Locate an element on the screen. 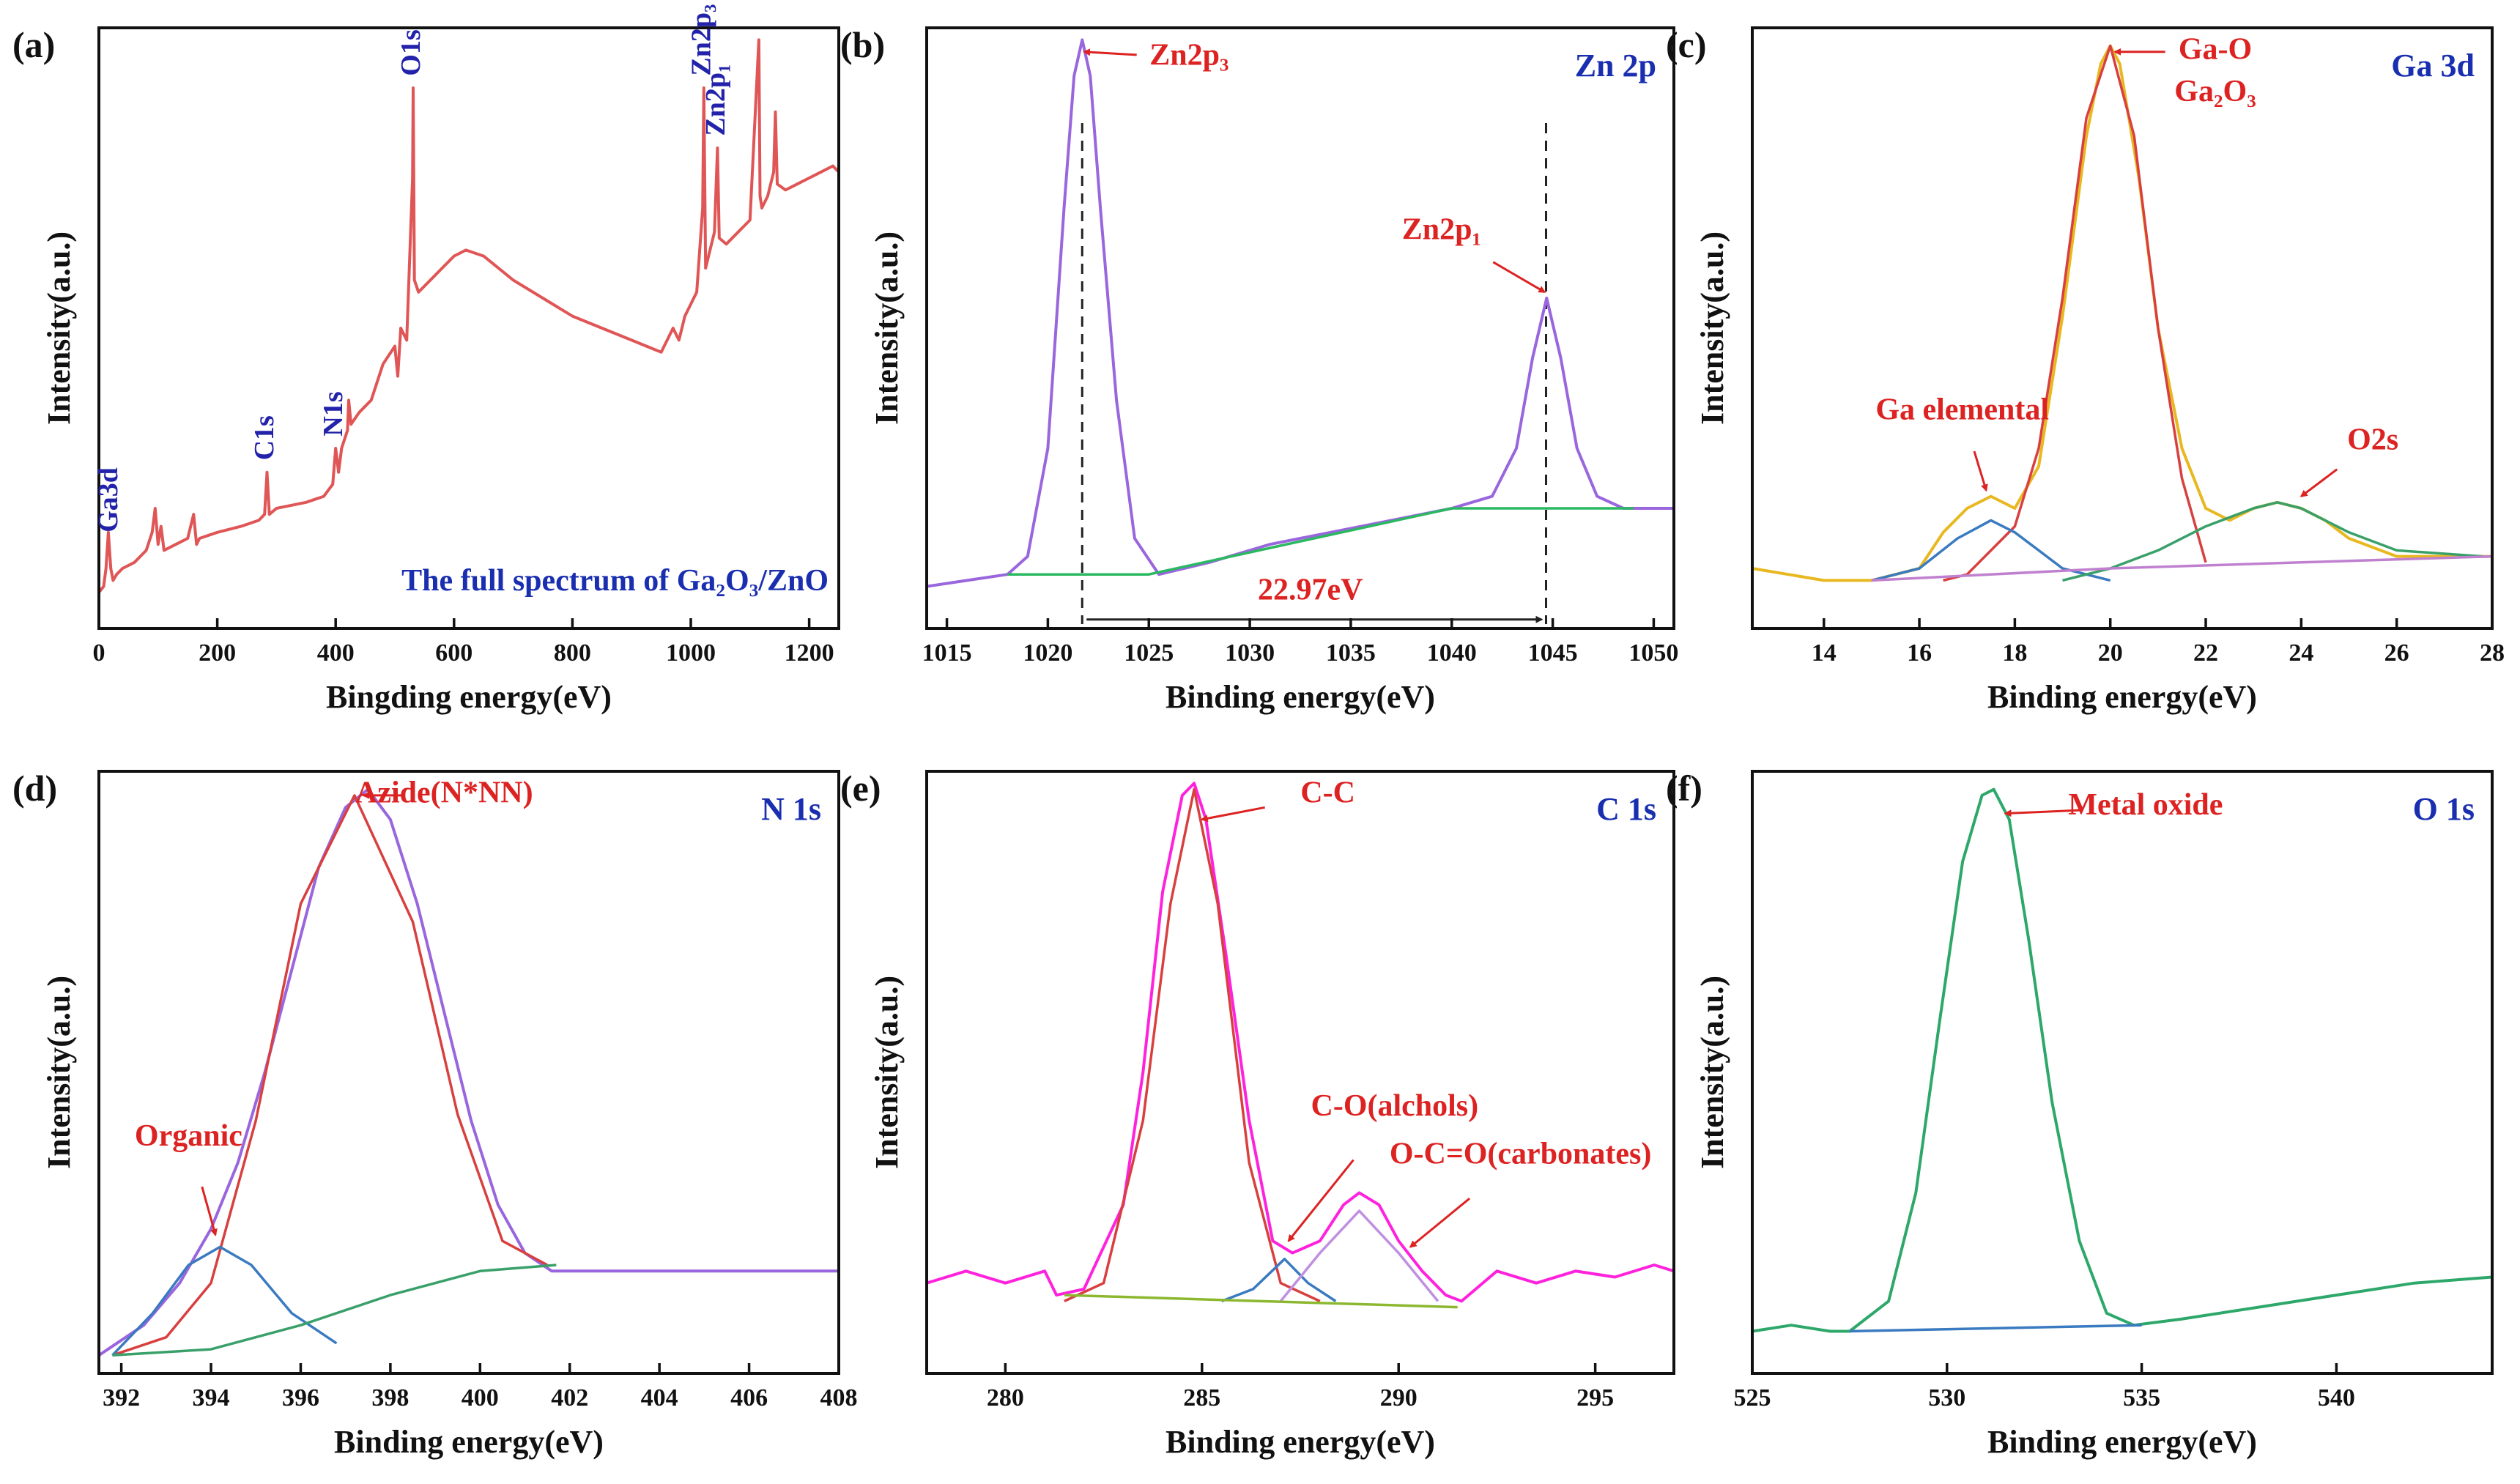 Image resolution: width=2520 pixels, height=1484 pixels. panel-label: (d) is located at coordinates (34, 789).